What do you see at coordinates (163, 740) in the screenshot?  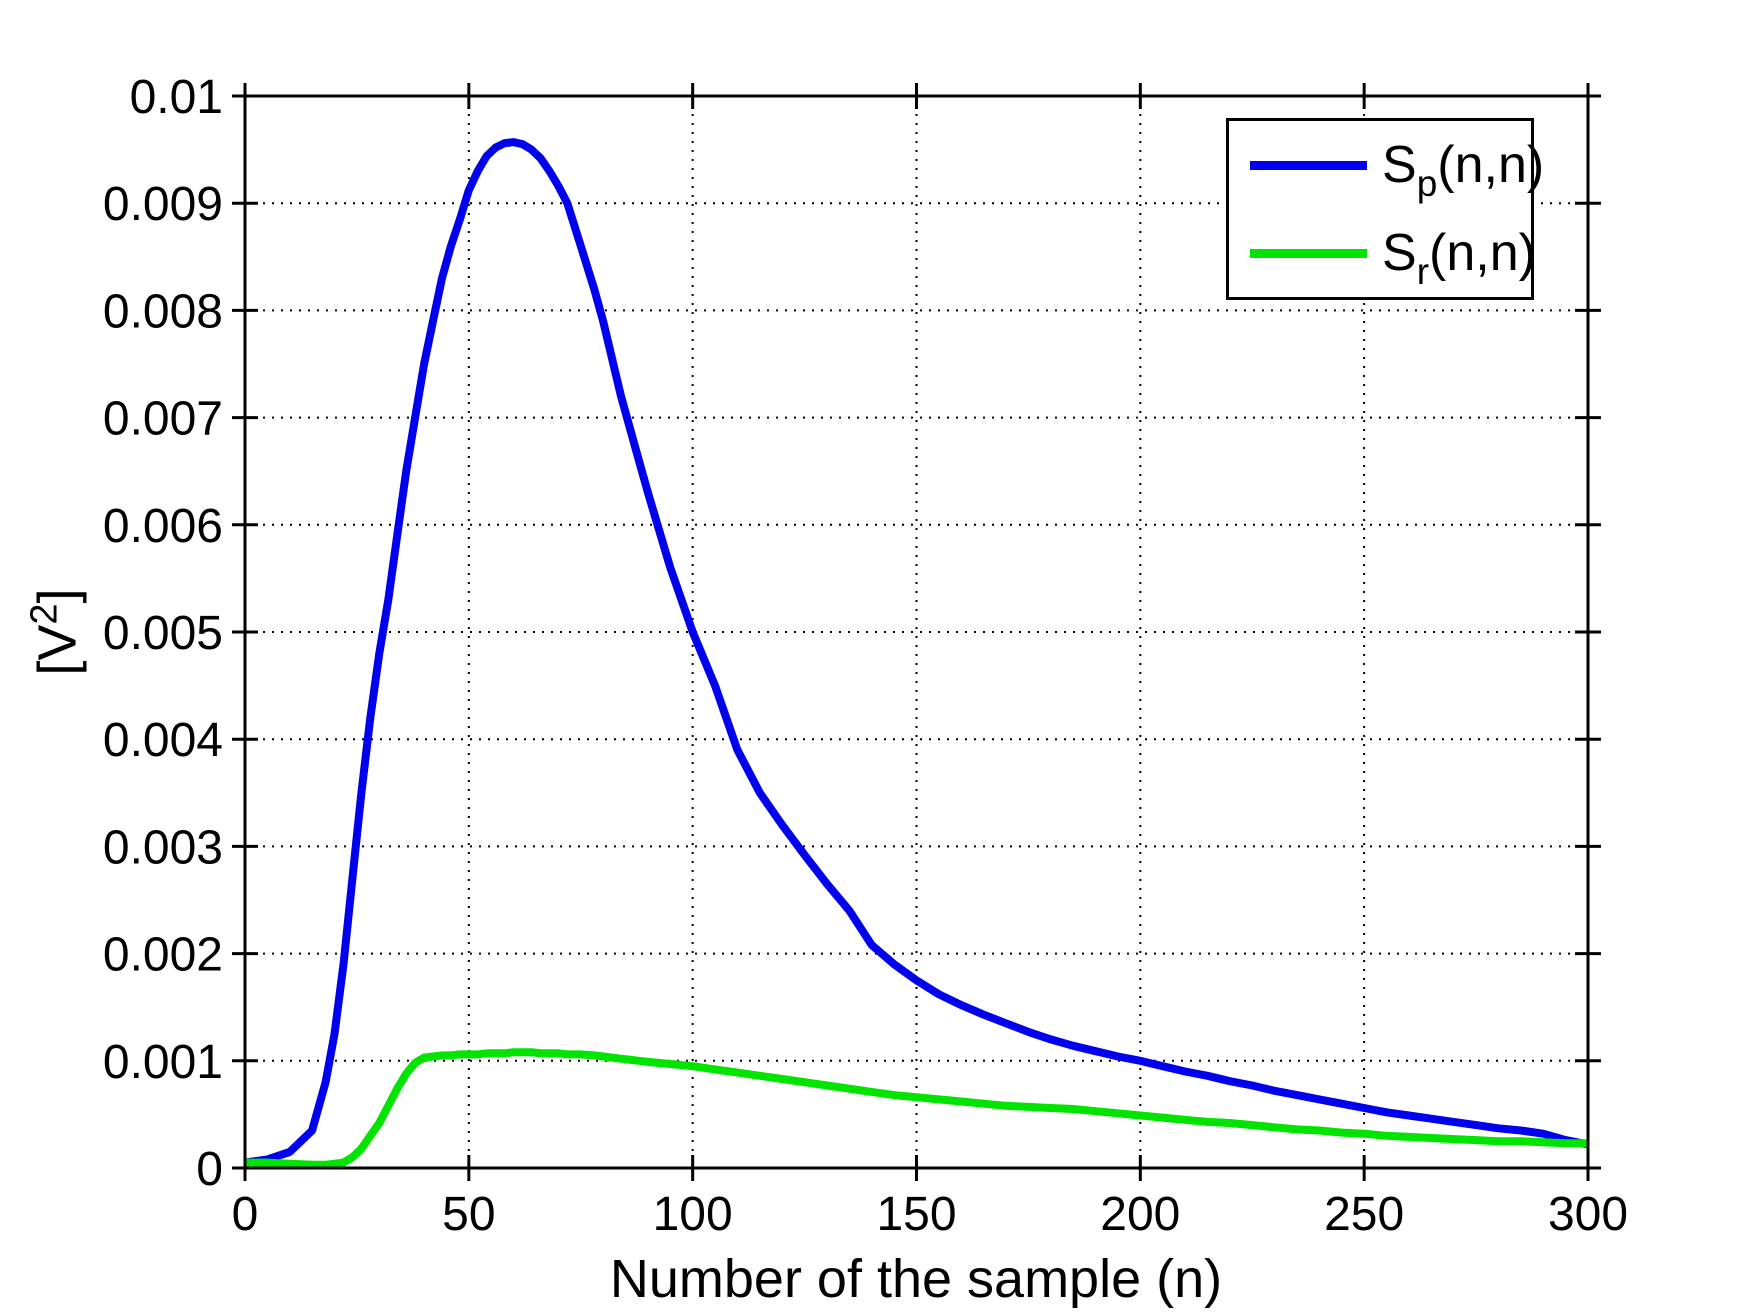 I see `y-tick-label-0.004: 0.004` at bounding box center [163, 740].